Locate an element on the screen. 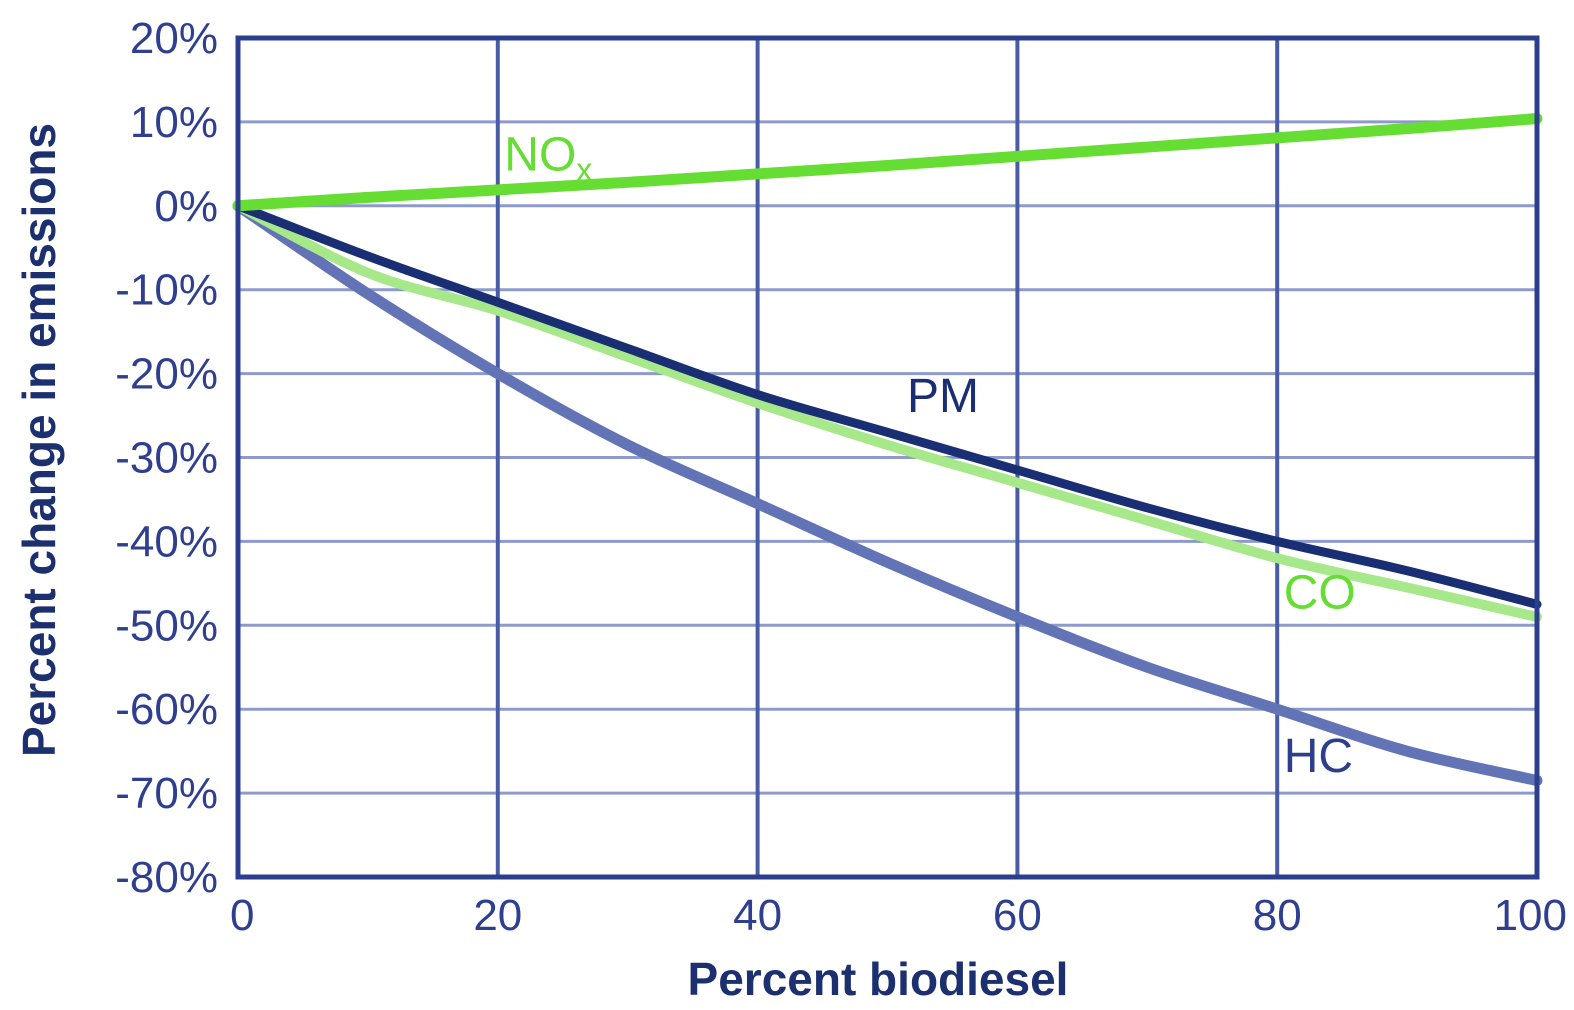 The height and width of the screenshot is (1010, 1574). y-tick-label: -60% is located at coordinates (166, 709).